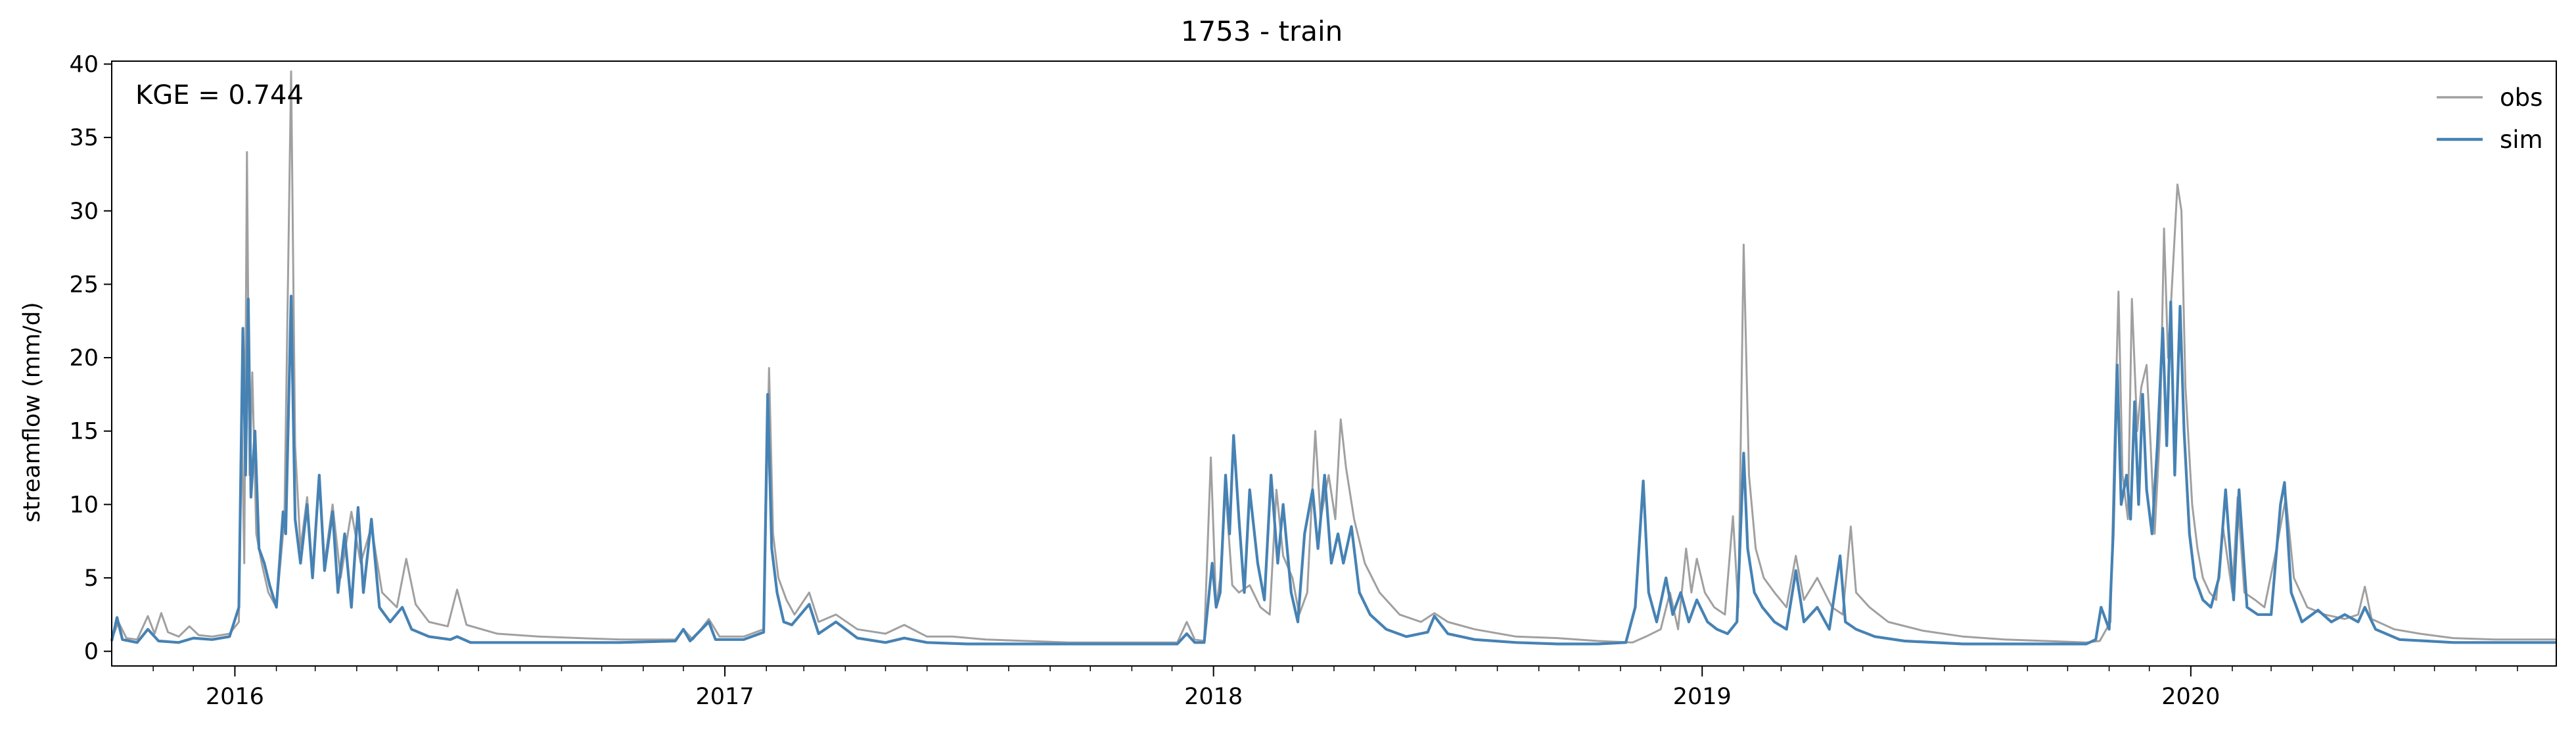 This screenshot has height=735, width=2576. What do you see at coordinates (84, 212) in the screenshot?
I see `y-tick-label-30: 30` at bounding box center [84, 212].